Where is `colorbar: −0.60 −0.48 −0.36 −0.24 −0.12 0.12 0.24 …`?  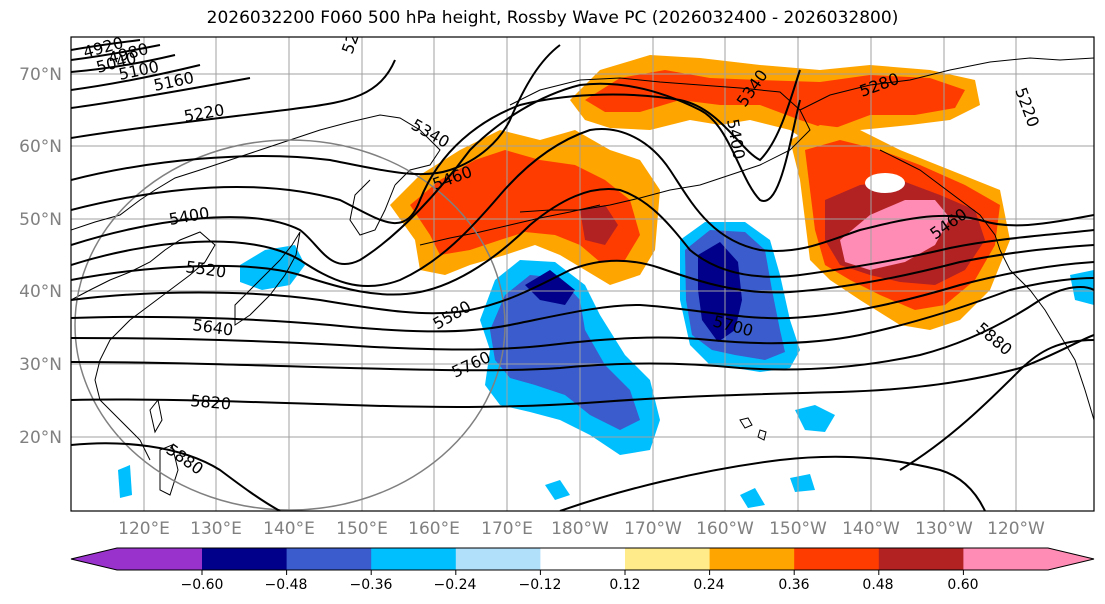
colorbar: −0.60 −0.48 −0.36 −0.24 −0.12 0.12 0.24 … is located at coordinates (582, 570).